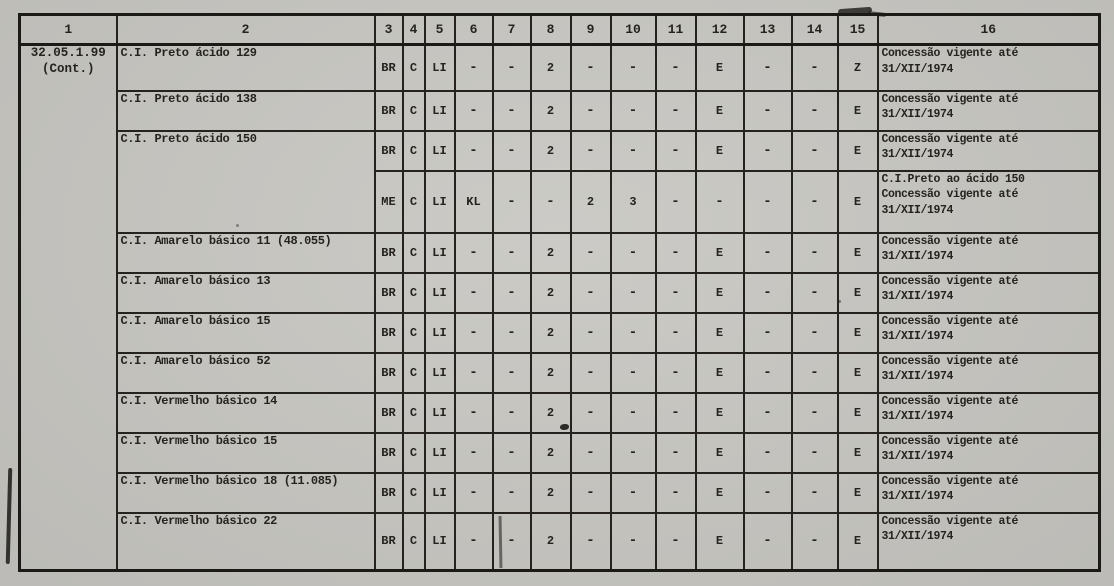 Image resolution: width=1114 pixels, height=586 pixels. I want to click on column-header: 8, so click(550, 29).